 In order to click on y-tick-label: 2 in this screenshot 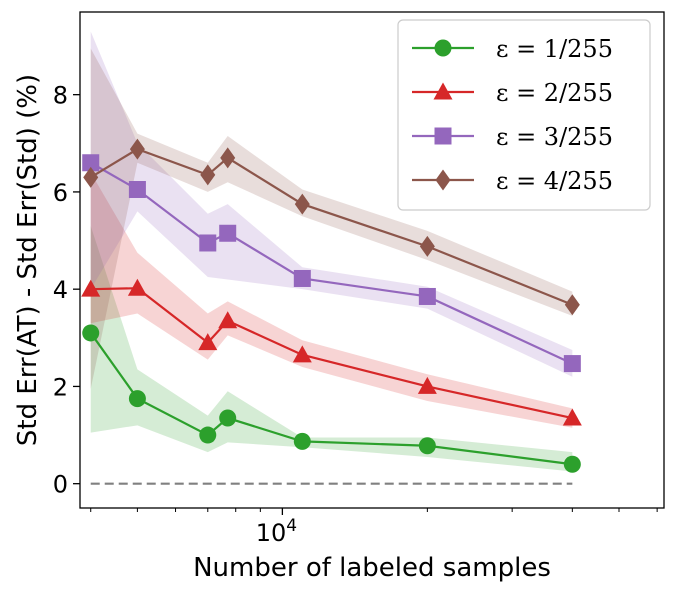, I will do `click(60, 387)`.